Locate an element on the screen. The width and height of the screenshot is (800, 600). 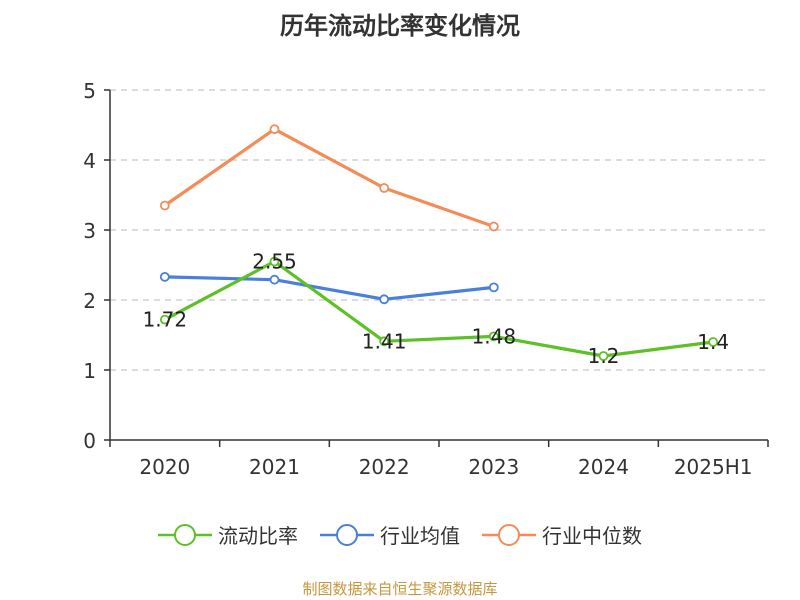
y-tick-label: 0 is located at coordinates (89, 441).